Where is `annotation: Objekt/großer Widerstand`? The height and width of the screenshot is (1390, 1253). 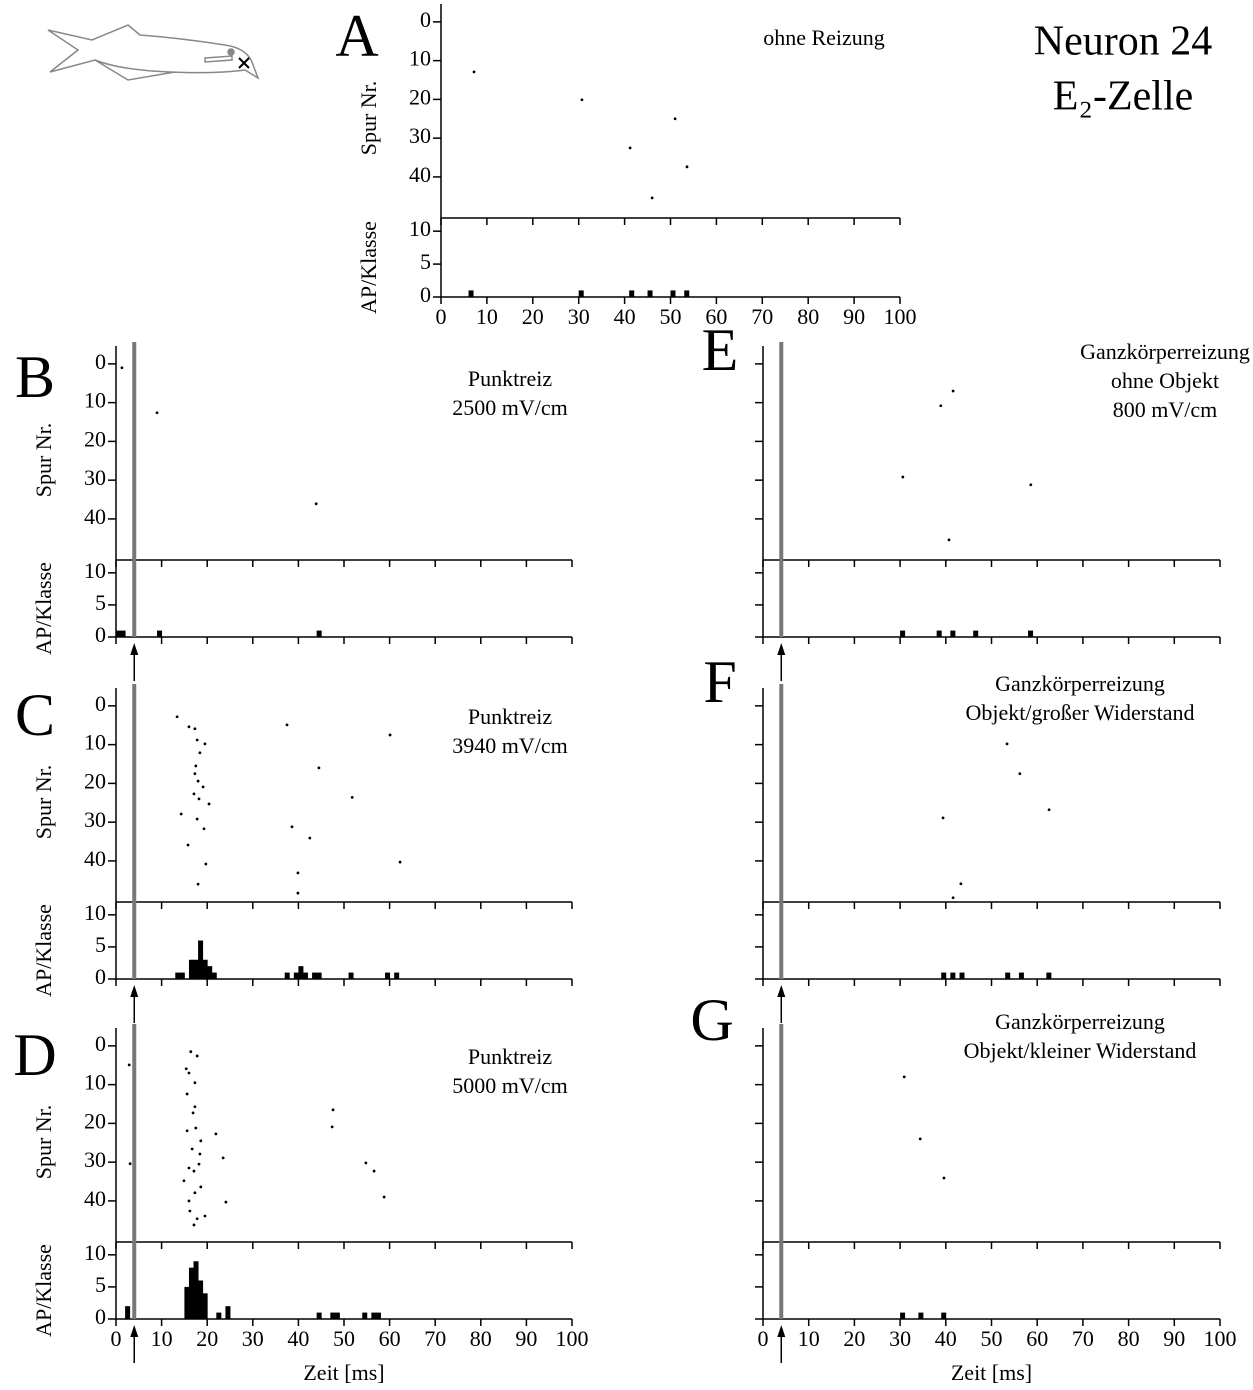 annotation: Objekt/großer Widerstand is located at coordinates (1079, 712).